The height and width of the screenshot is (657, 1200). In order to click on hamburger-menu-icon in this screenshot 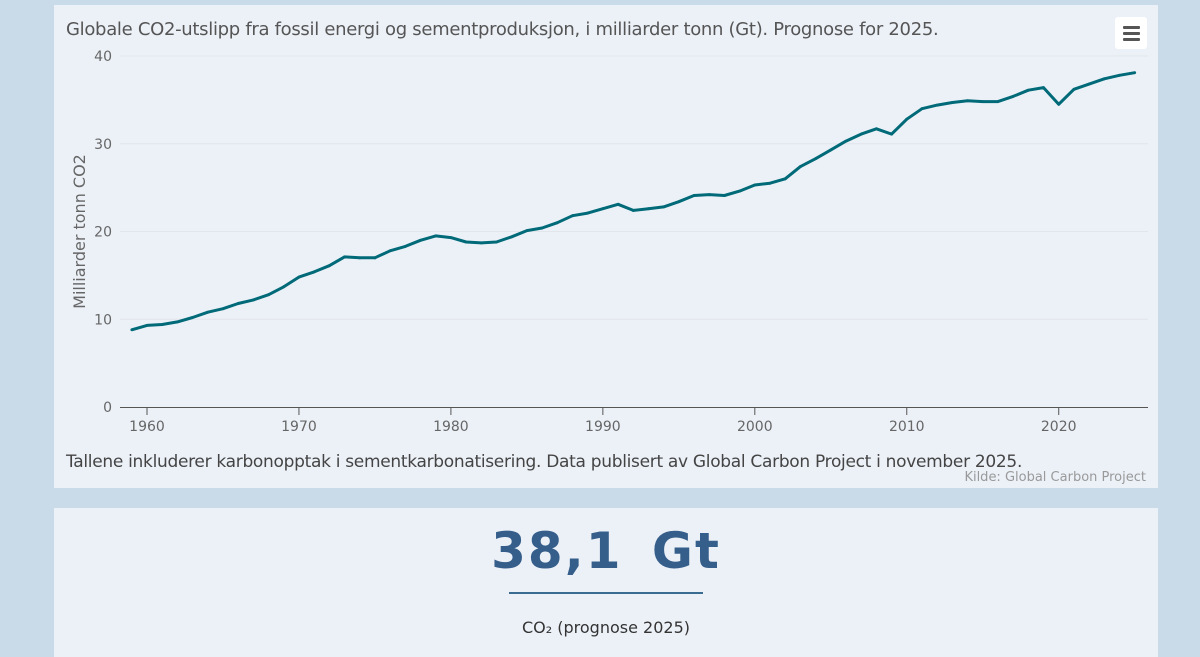, I will do `click(1131, 33)`.